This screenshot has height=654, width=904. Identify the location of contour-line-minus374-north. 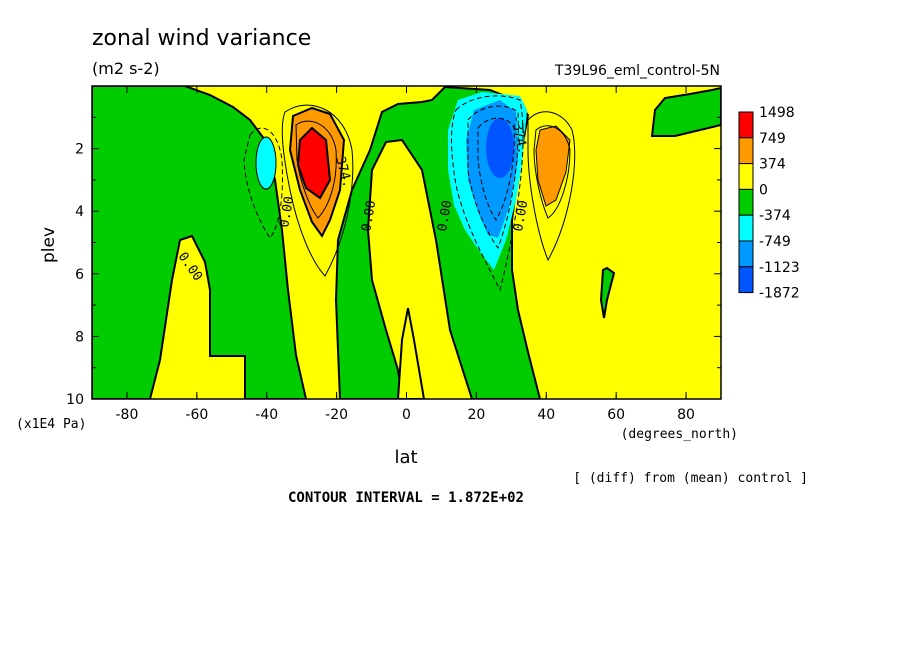
(487, 193).